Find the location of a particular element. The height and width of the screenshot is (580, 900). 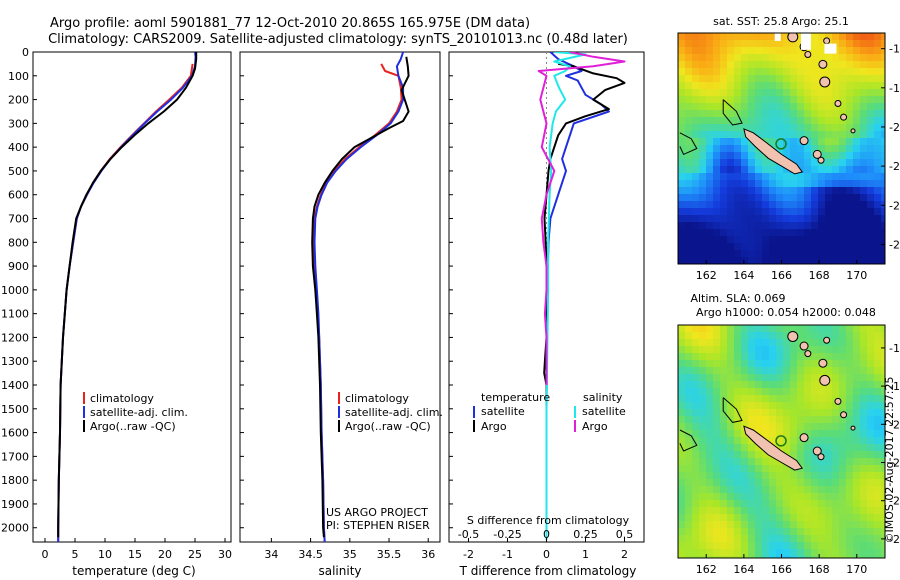

vanuatu-island is located at coordinates (844, 415).